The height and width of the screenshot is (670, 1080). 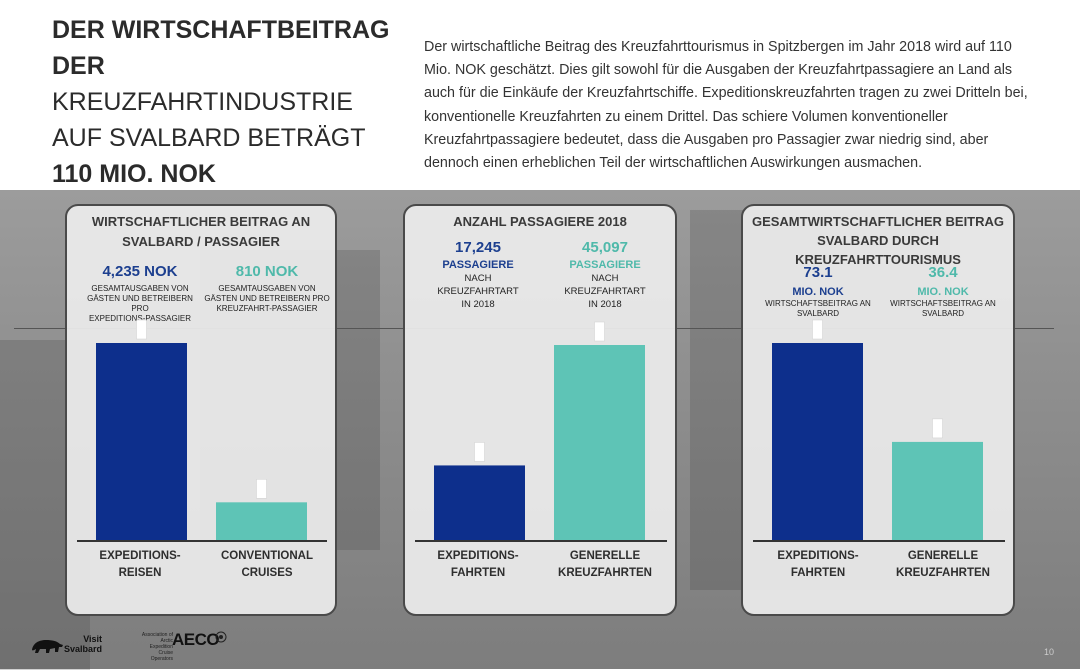 I want to click on title-line: AUF SVALBARD BETRÄGT, so click(x=209, y=138).